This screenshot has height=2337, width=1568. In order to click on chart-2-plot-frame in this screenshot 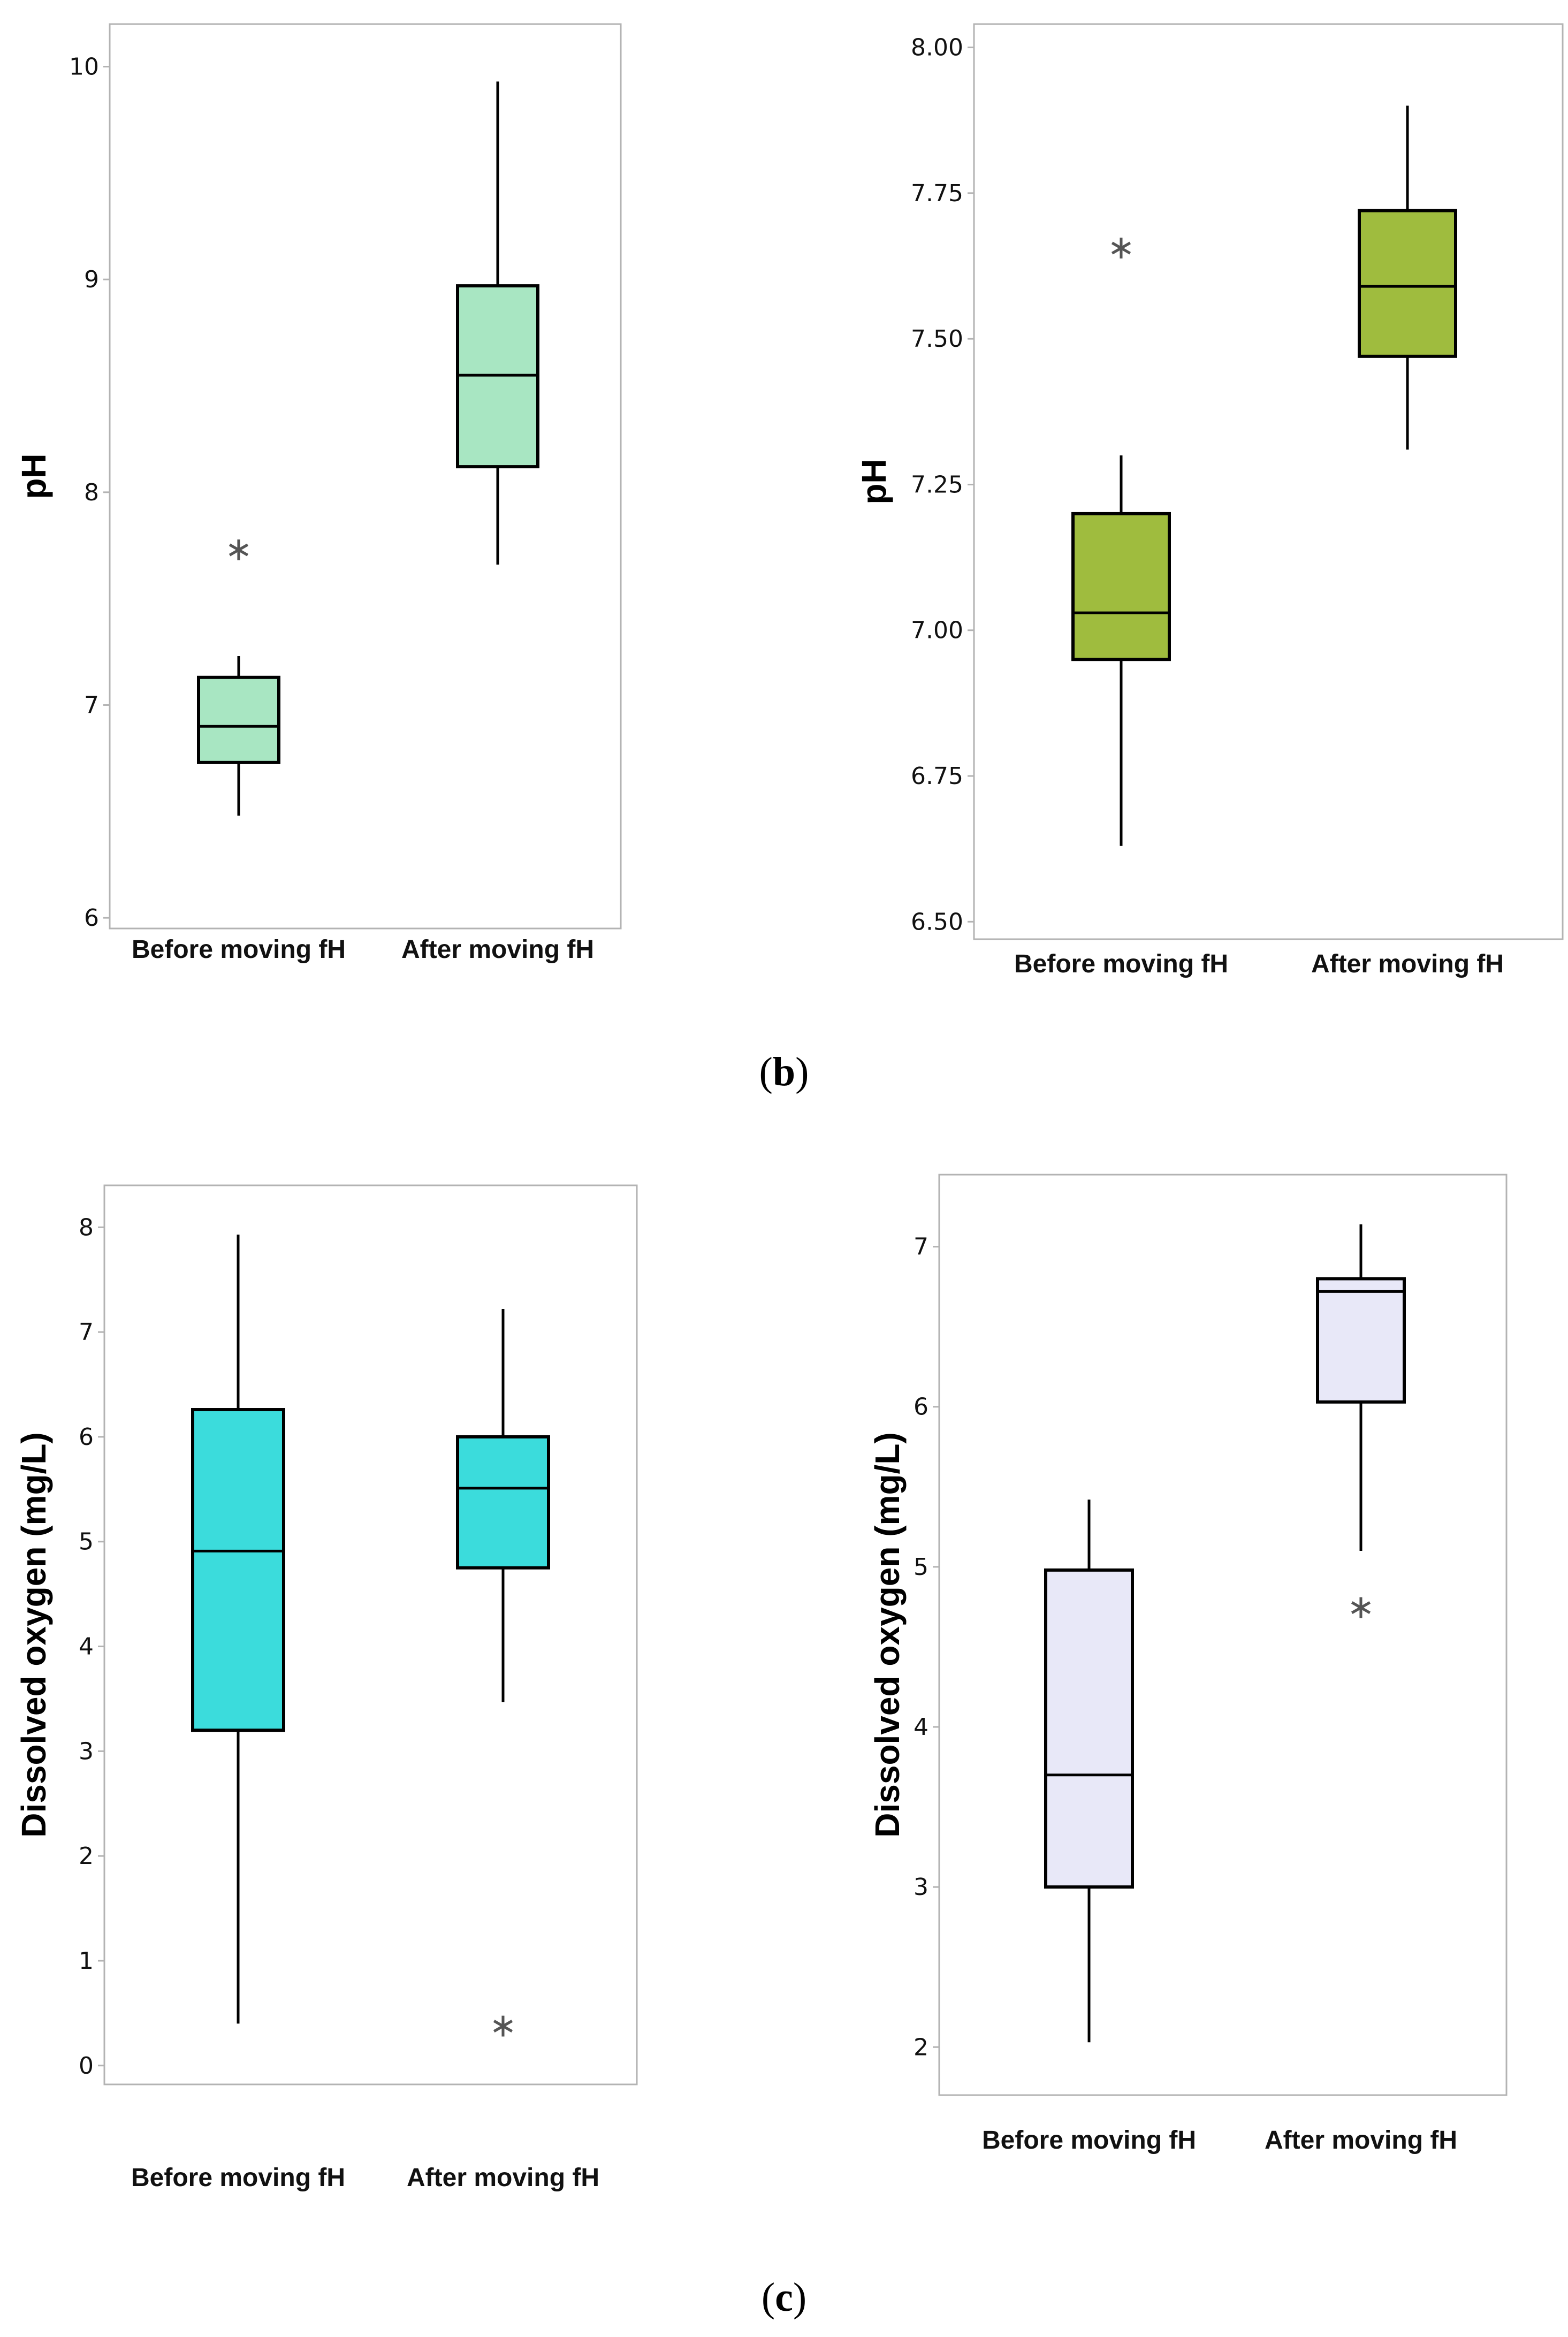, I will do `click(370, 1634)`.